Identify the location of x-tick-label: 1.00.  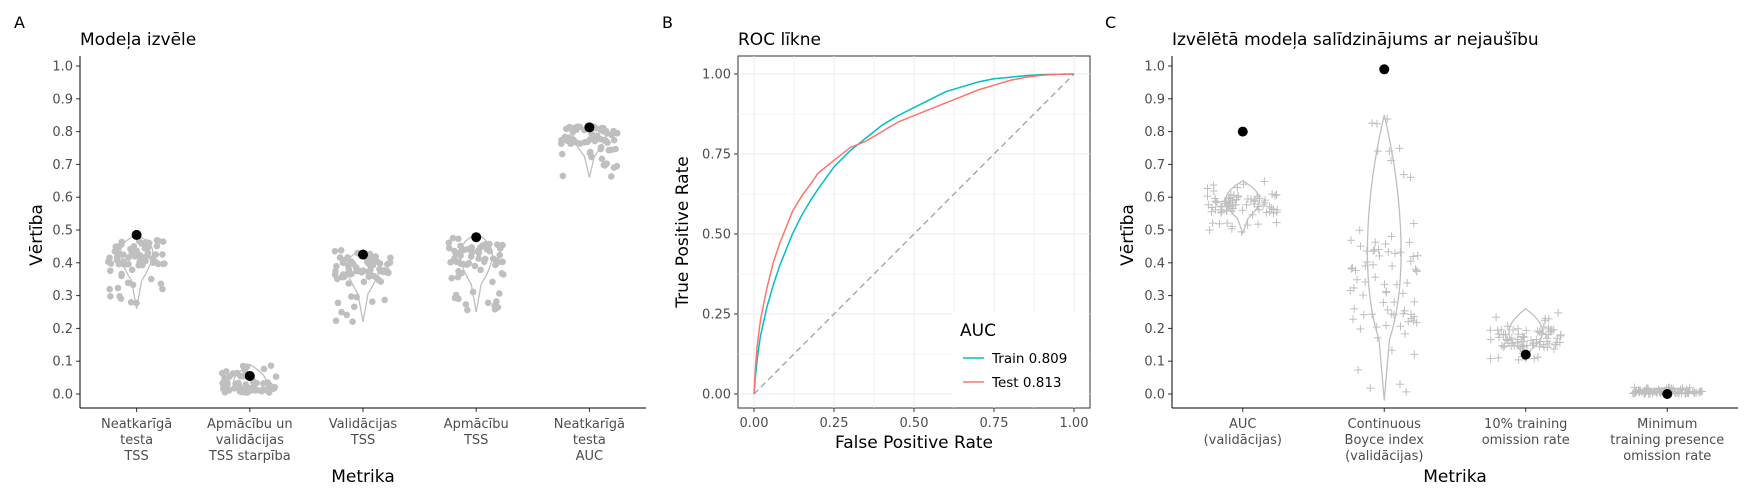
(1074, 423).